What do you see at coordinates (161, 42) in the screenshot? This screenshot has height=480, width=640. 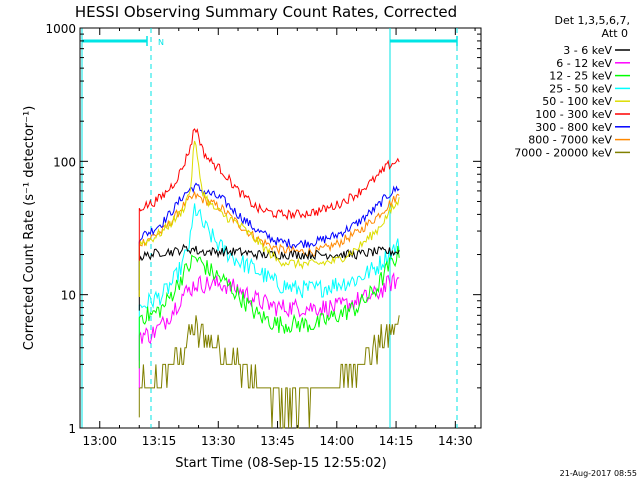 I see `night-marker-label: N` at bounding box center [161, 42].